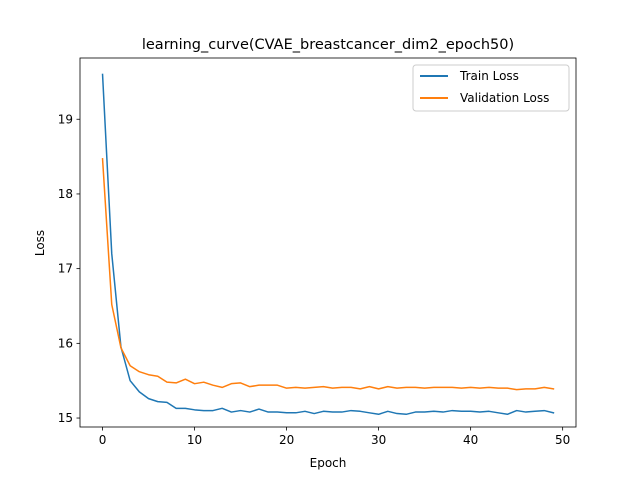 This screenshot has height=480, width=640. Describe the element at coordinates (489, 76) in the screenshot. I see `legend-train-label: Train Loss` at that location.